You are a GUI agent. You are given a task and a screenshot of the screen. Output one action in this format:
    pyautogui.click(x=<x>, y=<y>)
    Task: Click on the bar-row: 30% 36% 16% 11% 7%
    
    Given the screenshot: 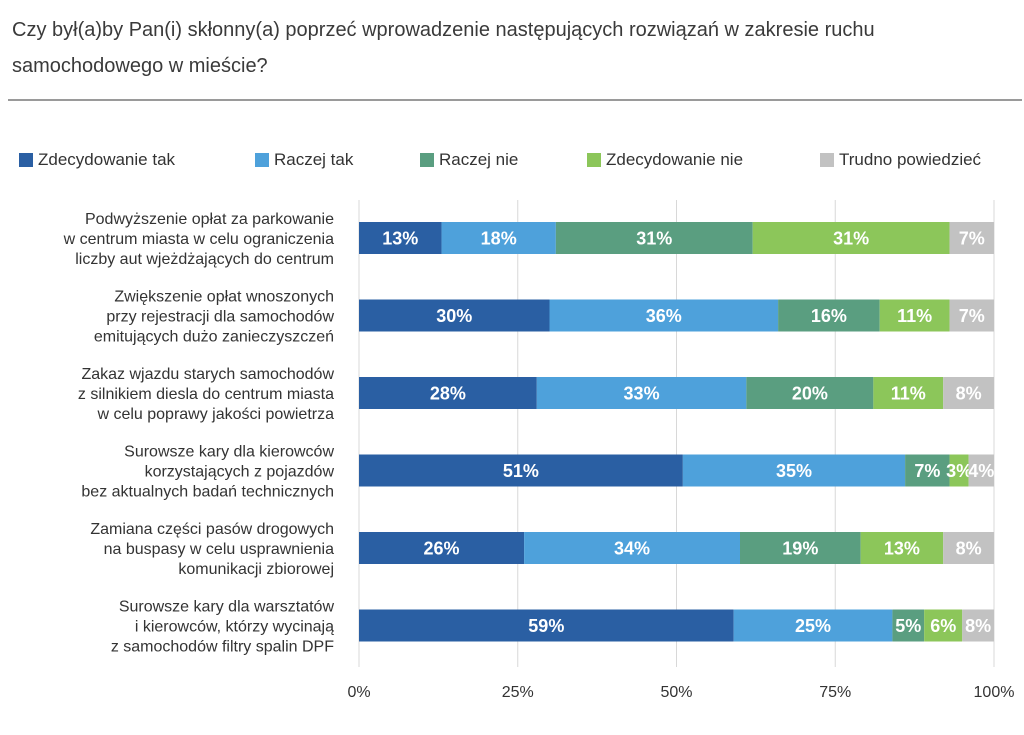 What is the action you would take?
    pyautogui.click(x=676, y=315)
    